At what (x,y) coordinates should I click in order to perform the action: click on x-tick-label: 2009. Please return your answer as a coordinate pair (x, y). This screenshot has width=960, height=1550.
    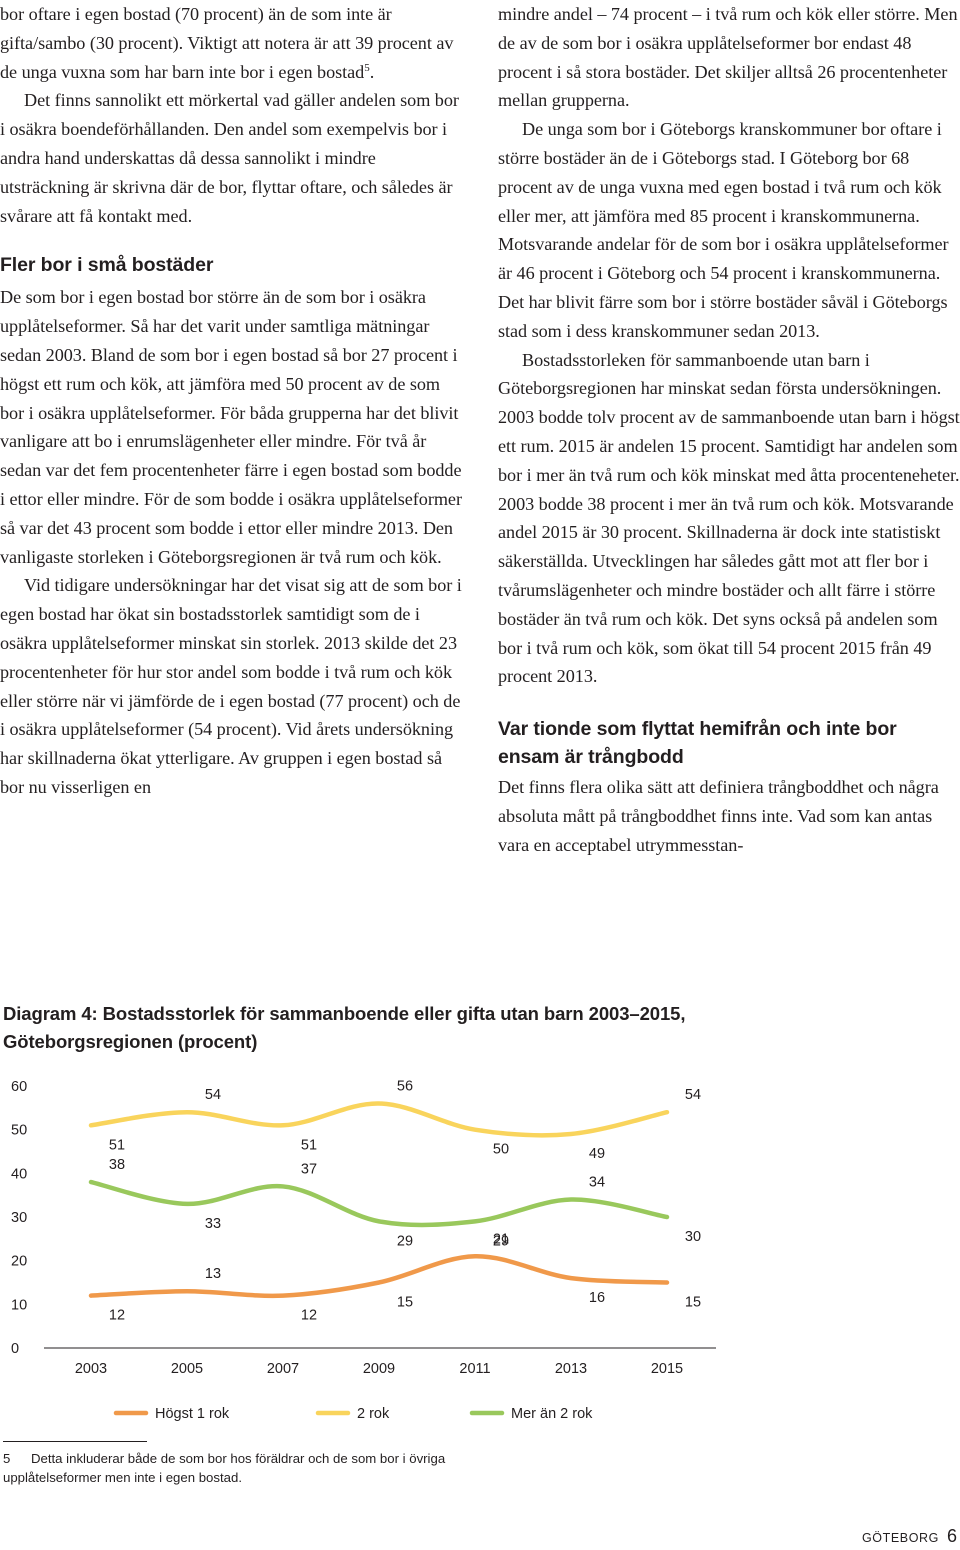
    Looking at the image, I should click on (379, 1369).